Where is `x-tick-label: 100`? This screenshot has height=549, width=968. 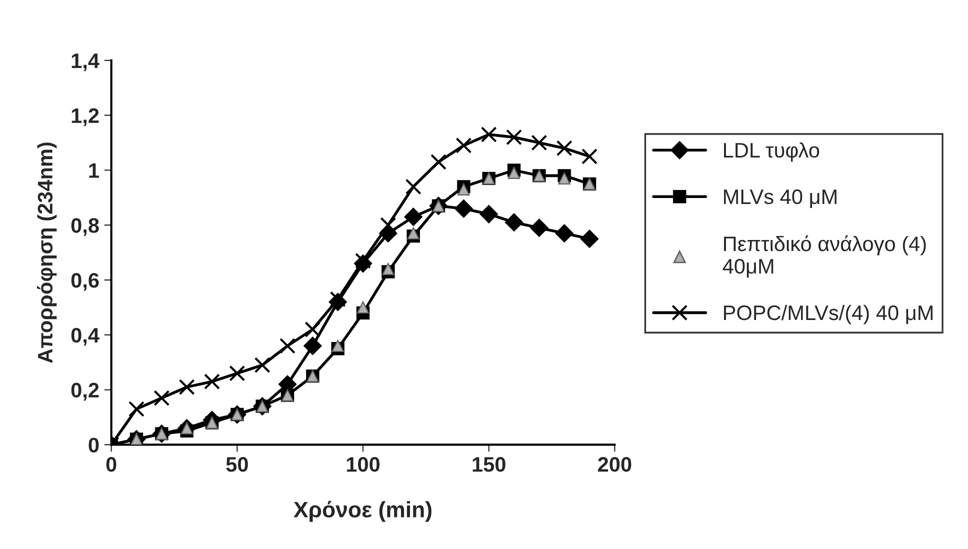
x-tick-label: 100 is located at coordinates (363, 464).